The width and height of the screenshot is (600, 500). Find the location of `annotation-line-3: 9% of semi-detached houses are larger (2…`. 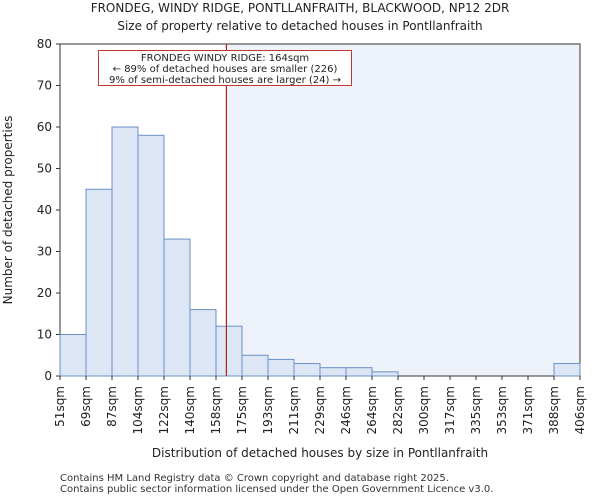

annotation-line-3: 9% of semi-detached houses are larger (2… is located at coordinates (225, 80).